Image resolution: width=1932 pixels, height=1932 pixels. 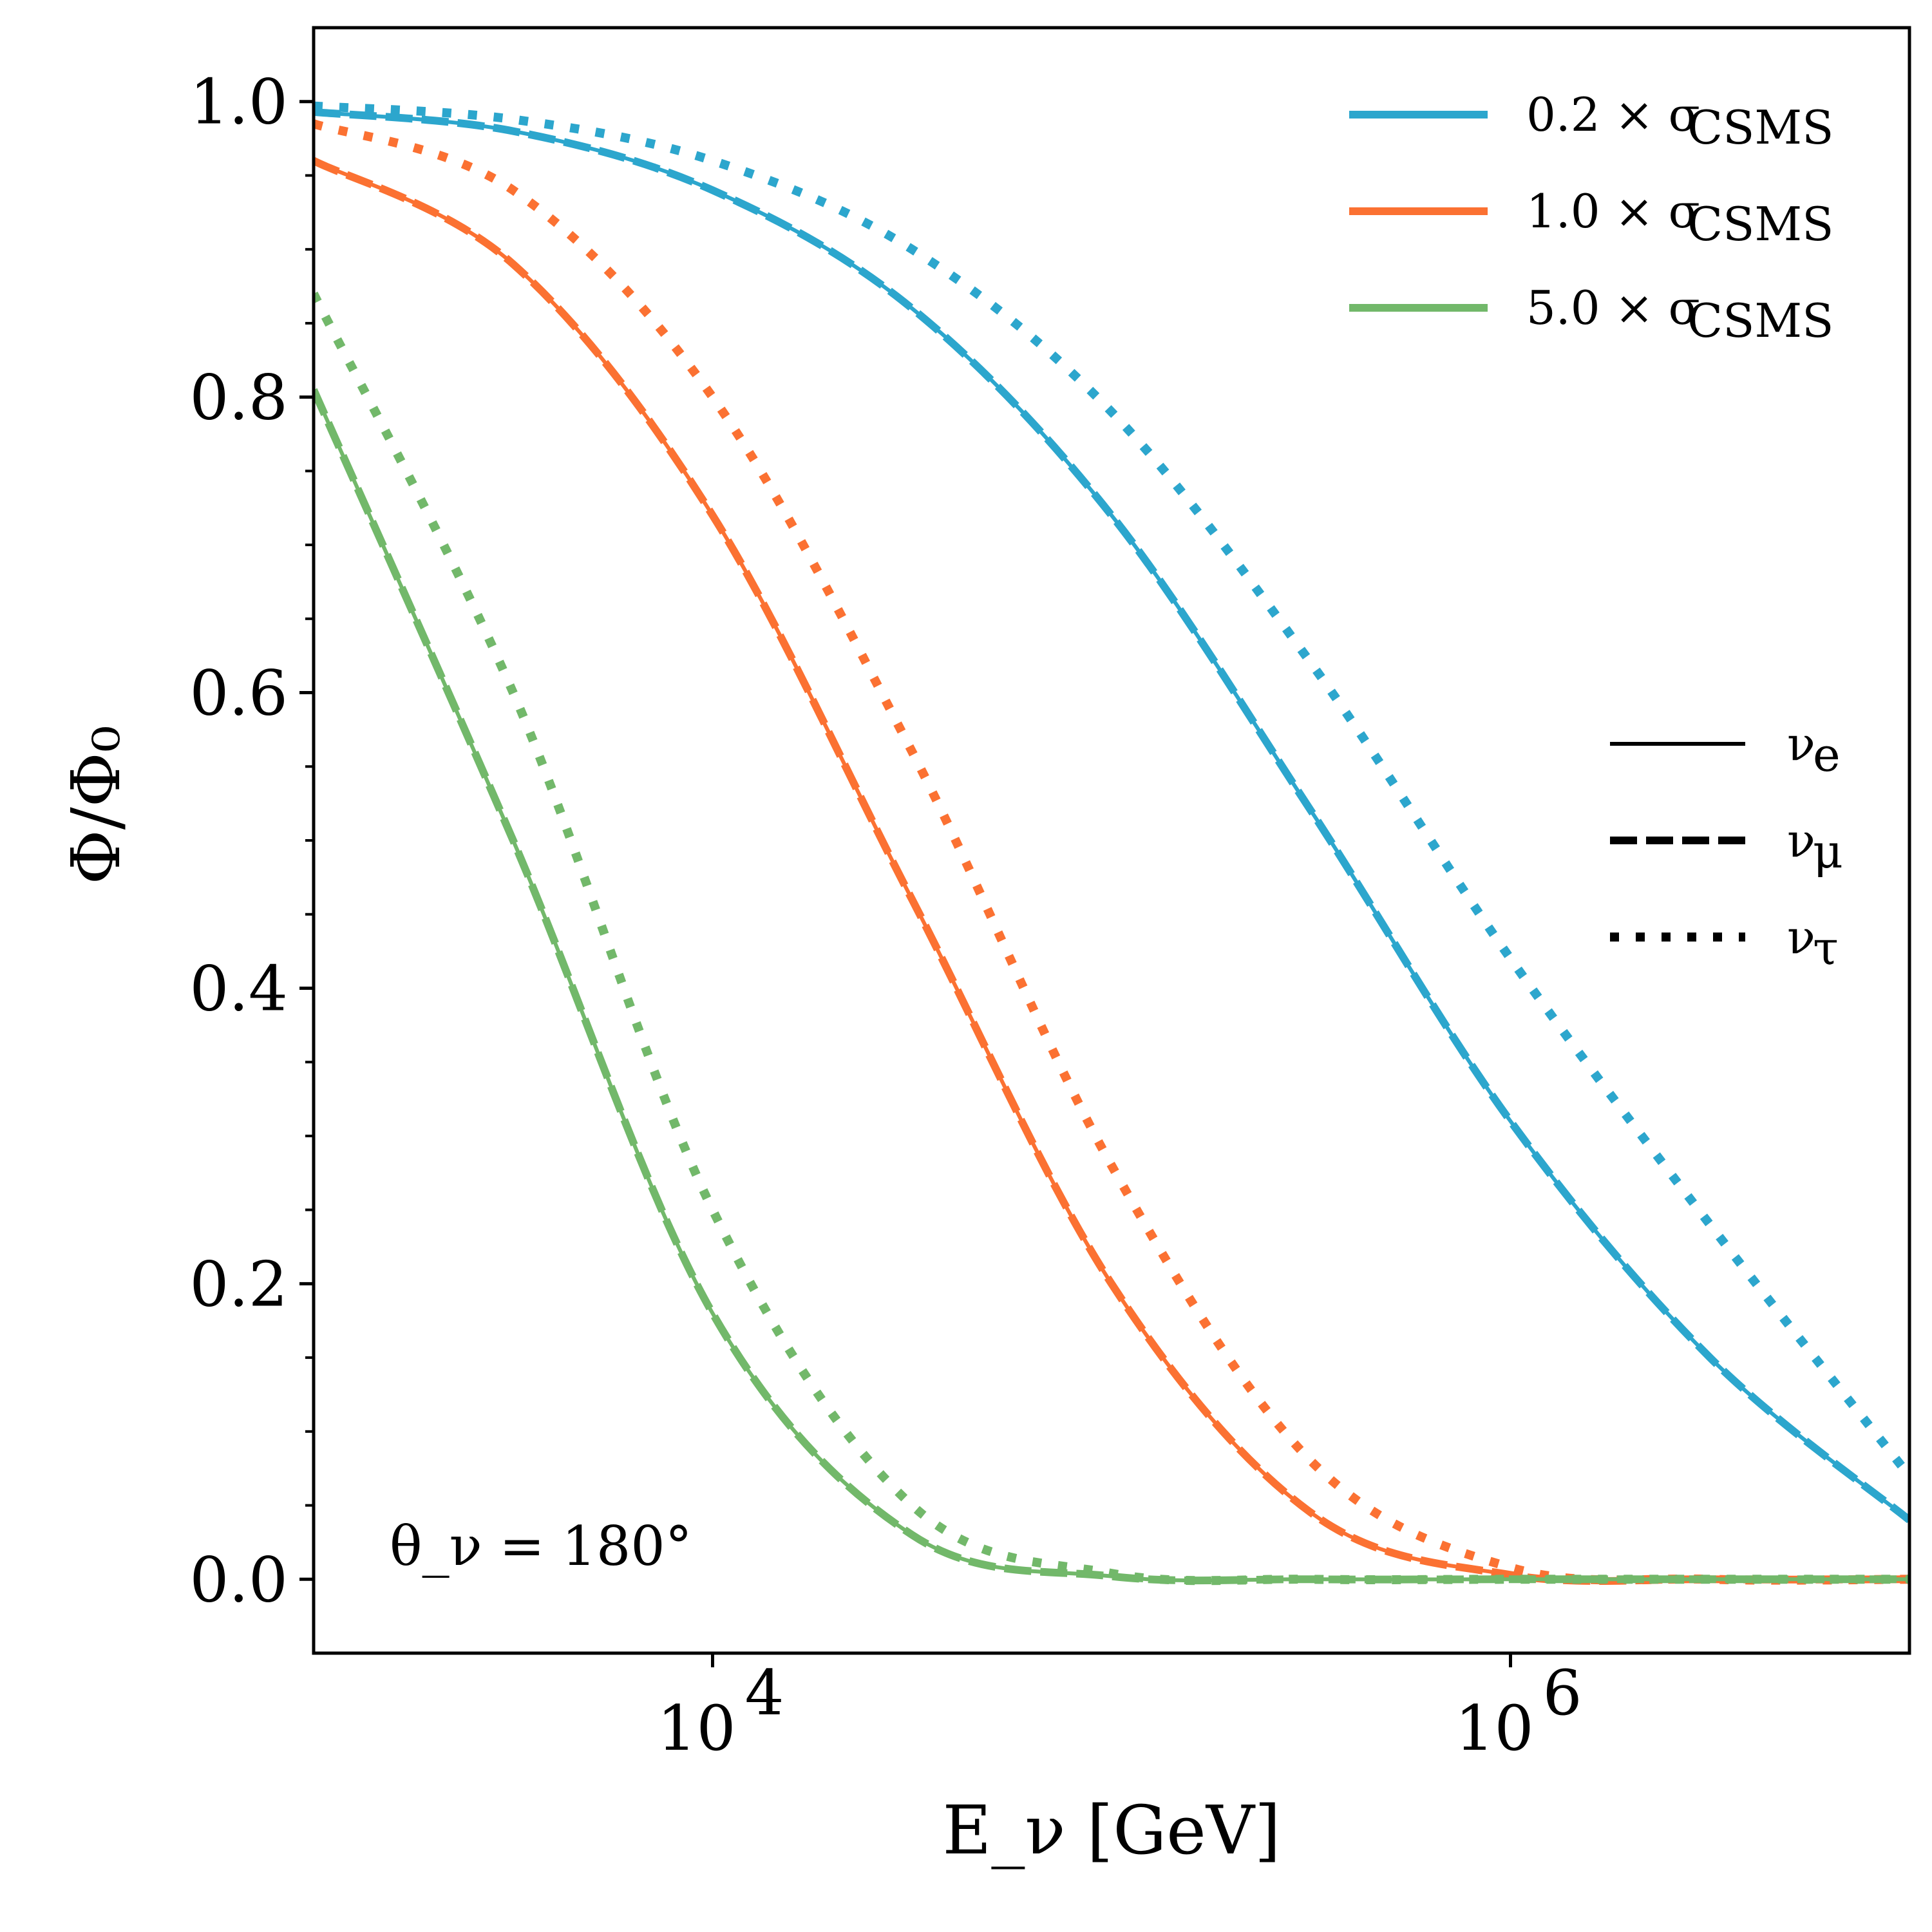 I want to click on legend-color-label: 0.2 × σ, so click(x=1613, y=115).